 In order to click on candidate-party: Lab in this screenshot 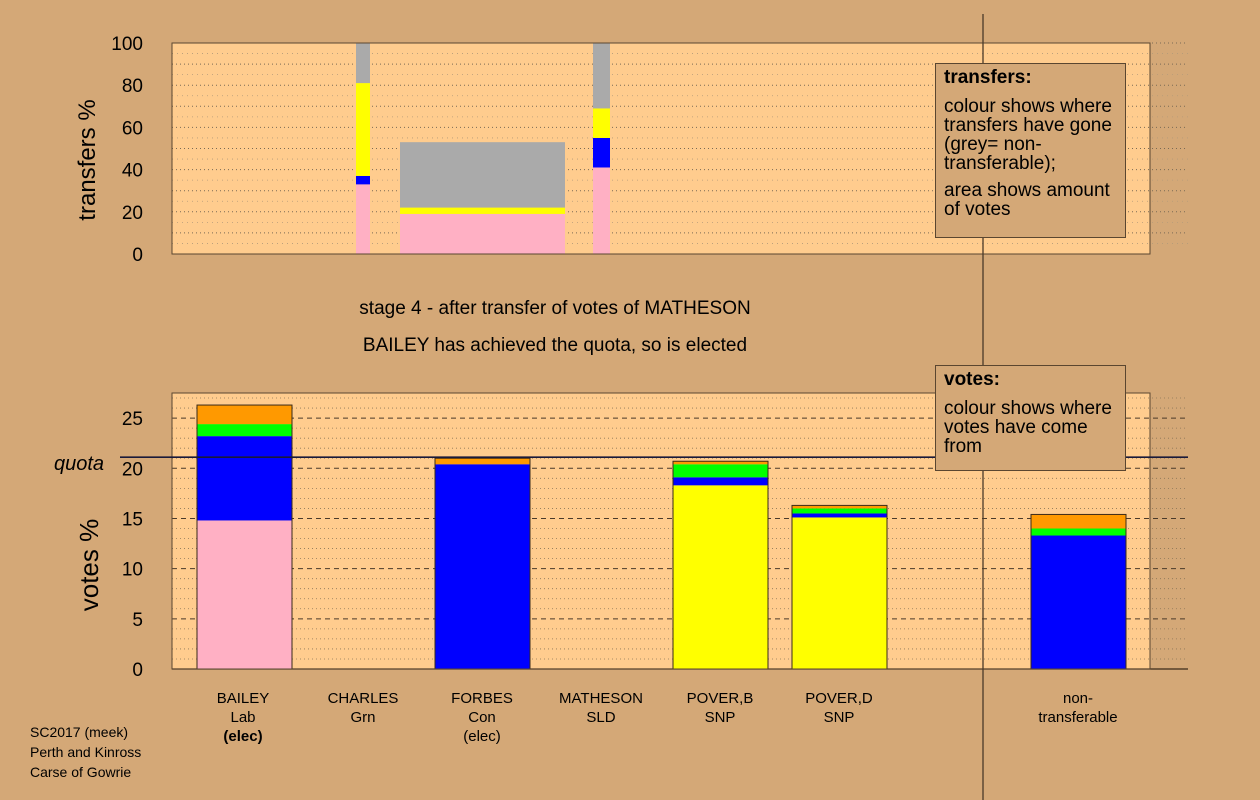, I will do `click(243, 717)`.